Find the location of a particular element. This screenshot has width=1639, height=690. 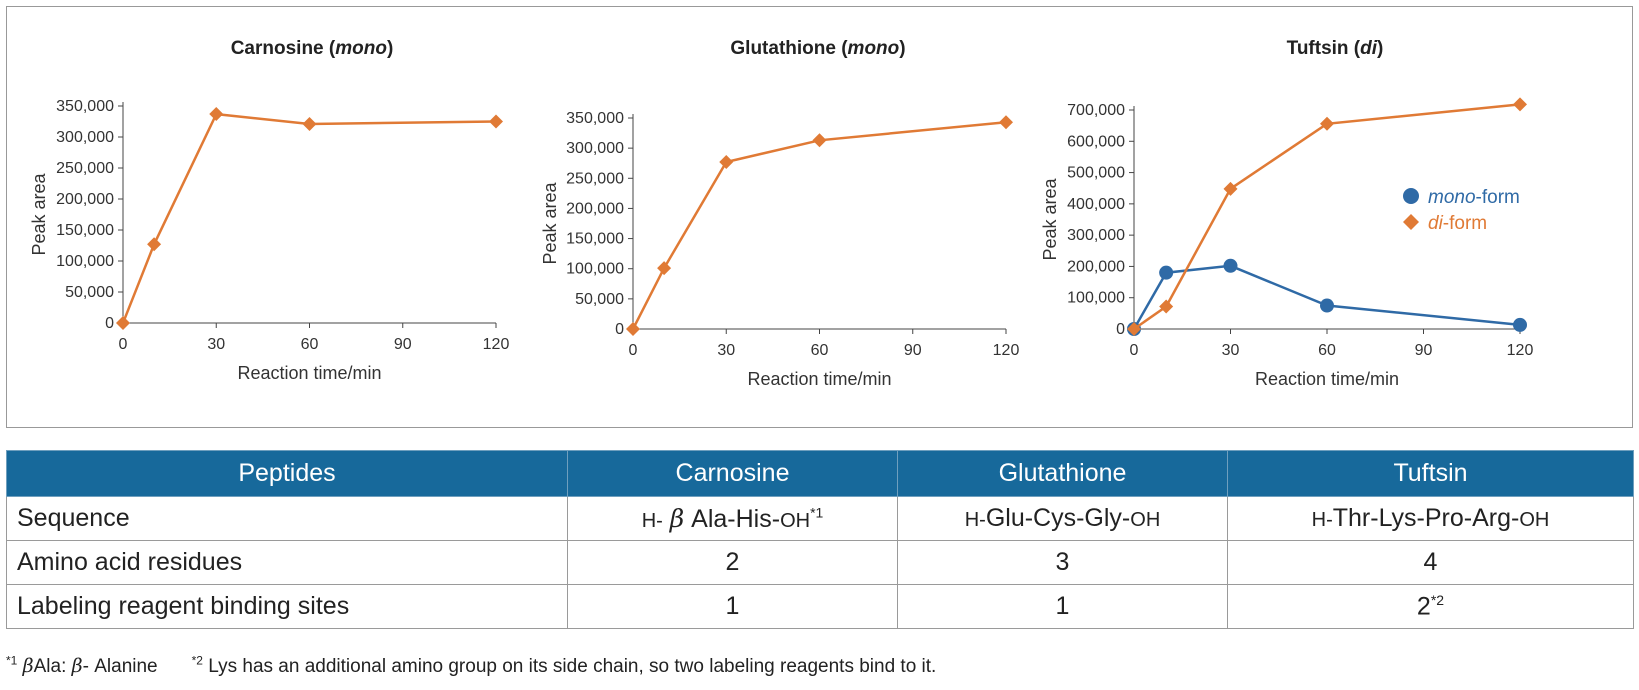

carnosine-sequence: H- β Ala-His-OH*1 is located at coordinates (732, 518).